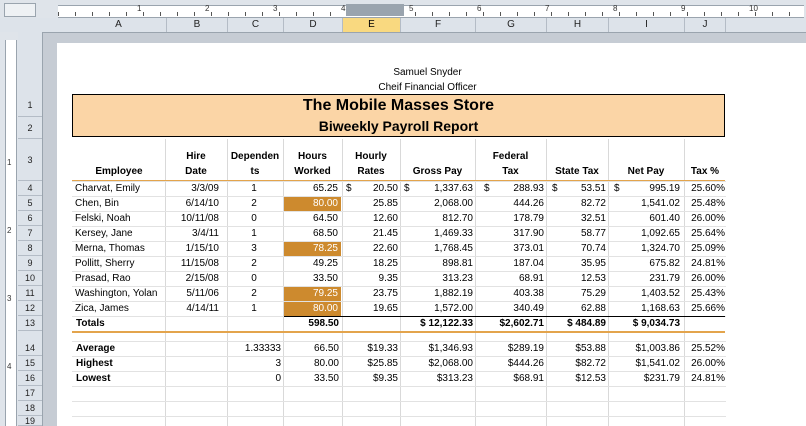  I want to click on tax-percent: 25.64%, so click(708, 233).